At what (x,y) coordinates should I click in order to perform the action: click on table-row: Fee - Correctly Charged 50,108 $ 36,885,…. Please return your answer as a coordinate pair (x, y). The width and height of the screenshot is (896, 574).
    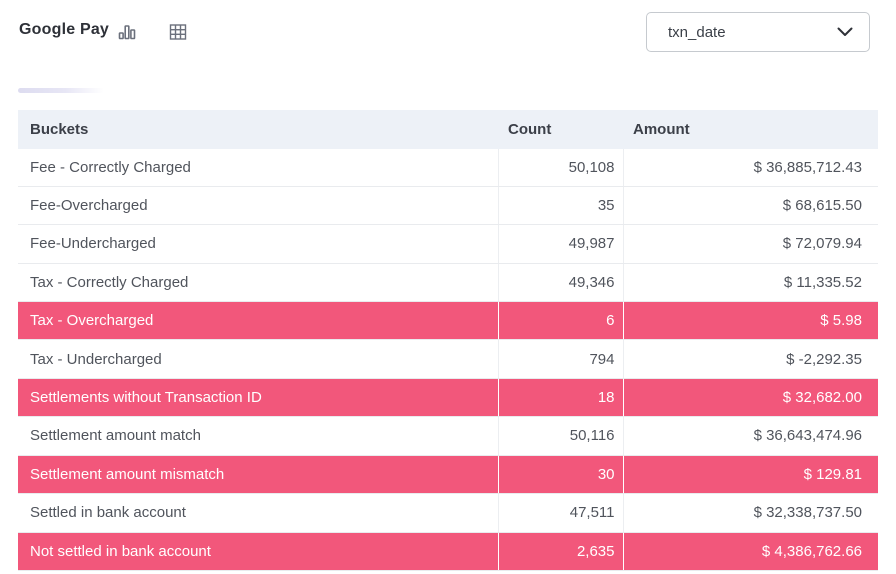
    Looking at the image, I should click on (448, 168).